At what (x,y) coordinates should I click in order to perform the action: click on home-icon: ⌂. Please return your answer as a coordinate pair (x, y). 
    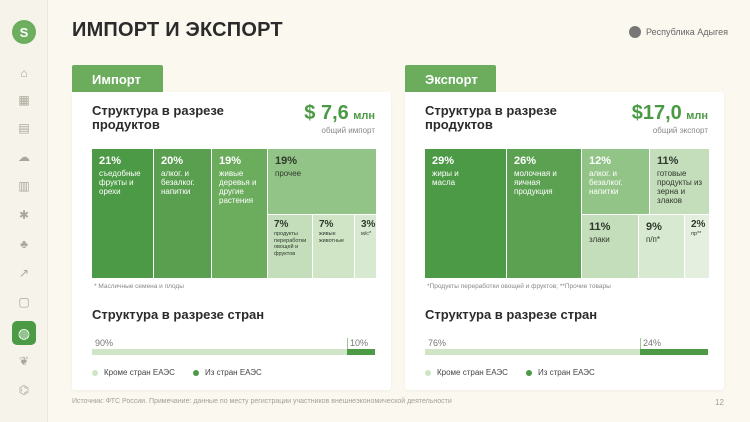
    Looking at the image, I should click on (24, 73).